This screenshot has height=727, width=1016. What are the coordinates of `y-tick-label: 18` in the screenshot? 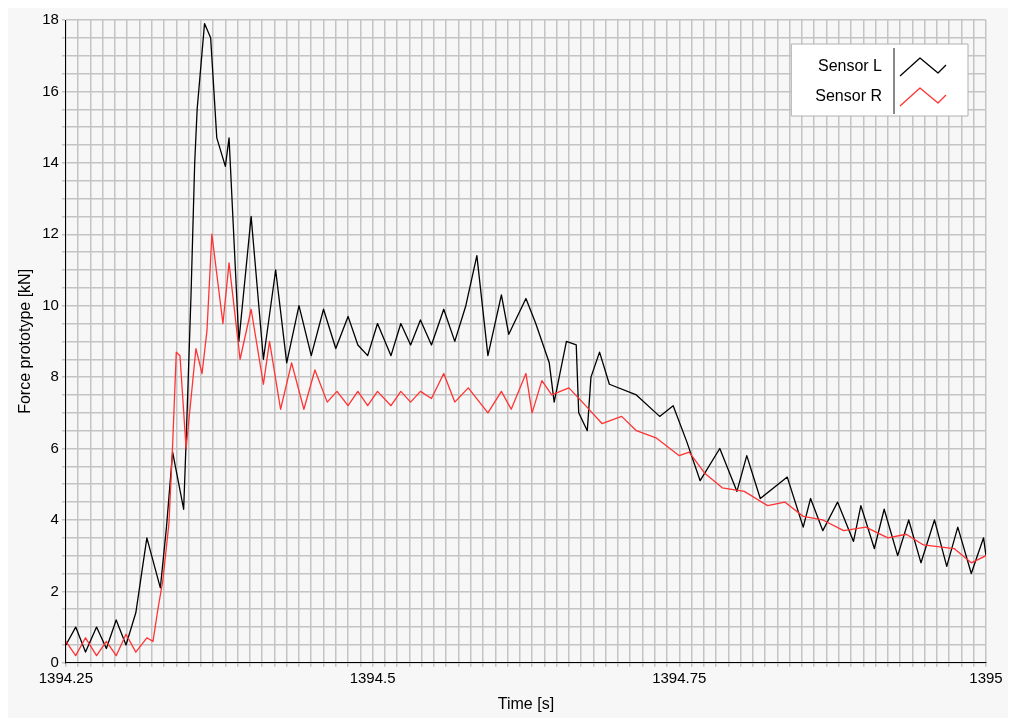 It's located at (50, 19).